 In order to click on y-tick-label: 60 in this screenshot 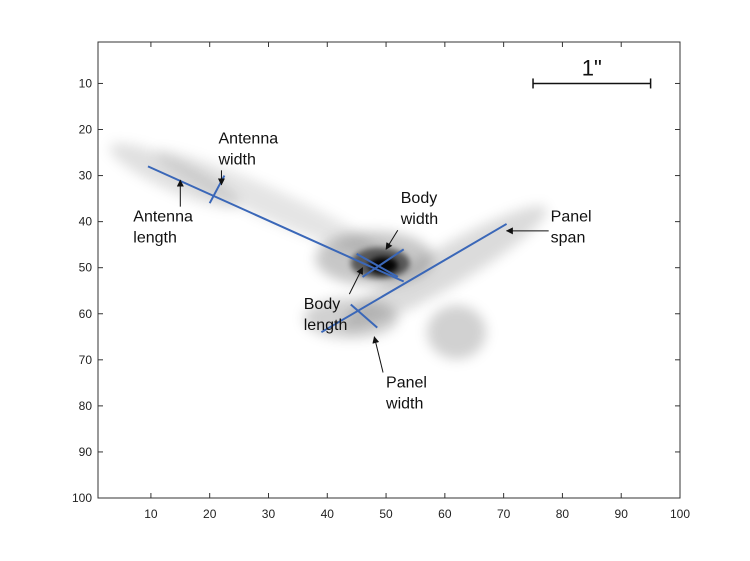, I will do `click(86, 314)`.